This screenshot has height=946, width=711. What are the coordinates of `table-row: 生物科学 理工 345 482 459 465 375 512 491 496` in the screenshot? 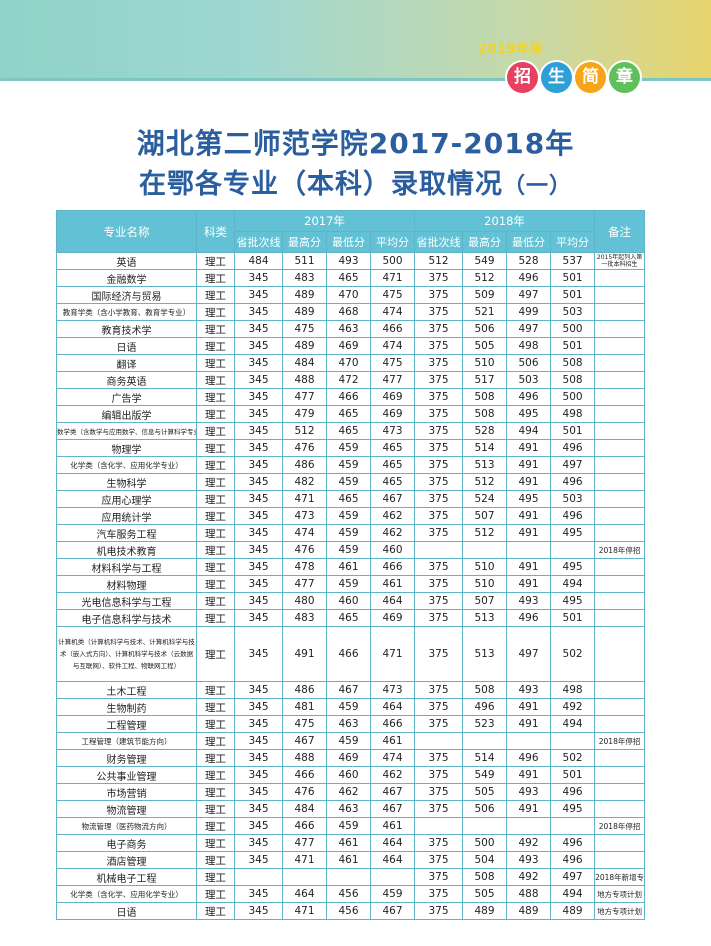 It's located at (351, 482).